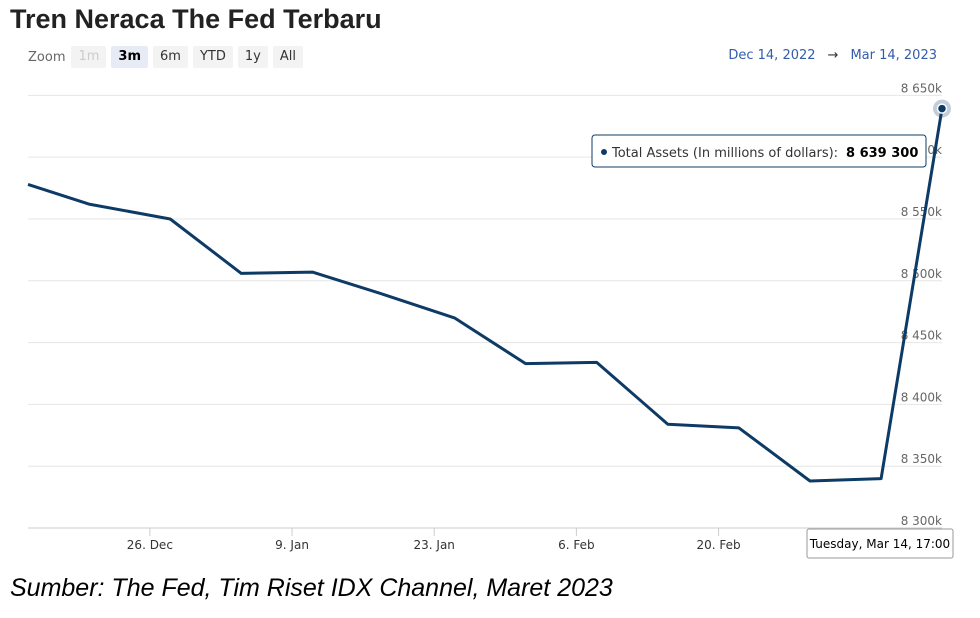 The width and height of the screenshot is (980, 618). I want to click on chart-title: Tren Neraca The Fed Terbaru, so click(196, 19).